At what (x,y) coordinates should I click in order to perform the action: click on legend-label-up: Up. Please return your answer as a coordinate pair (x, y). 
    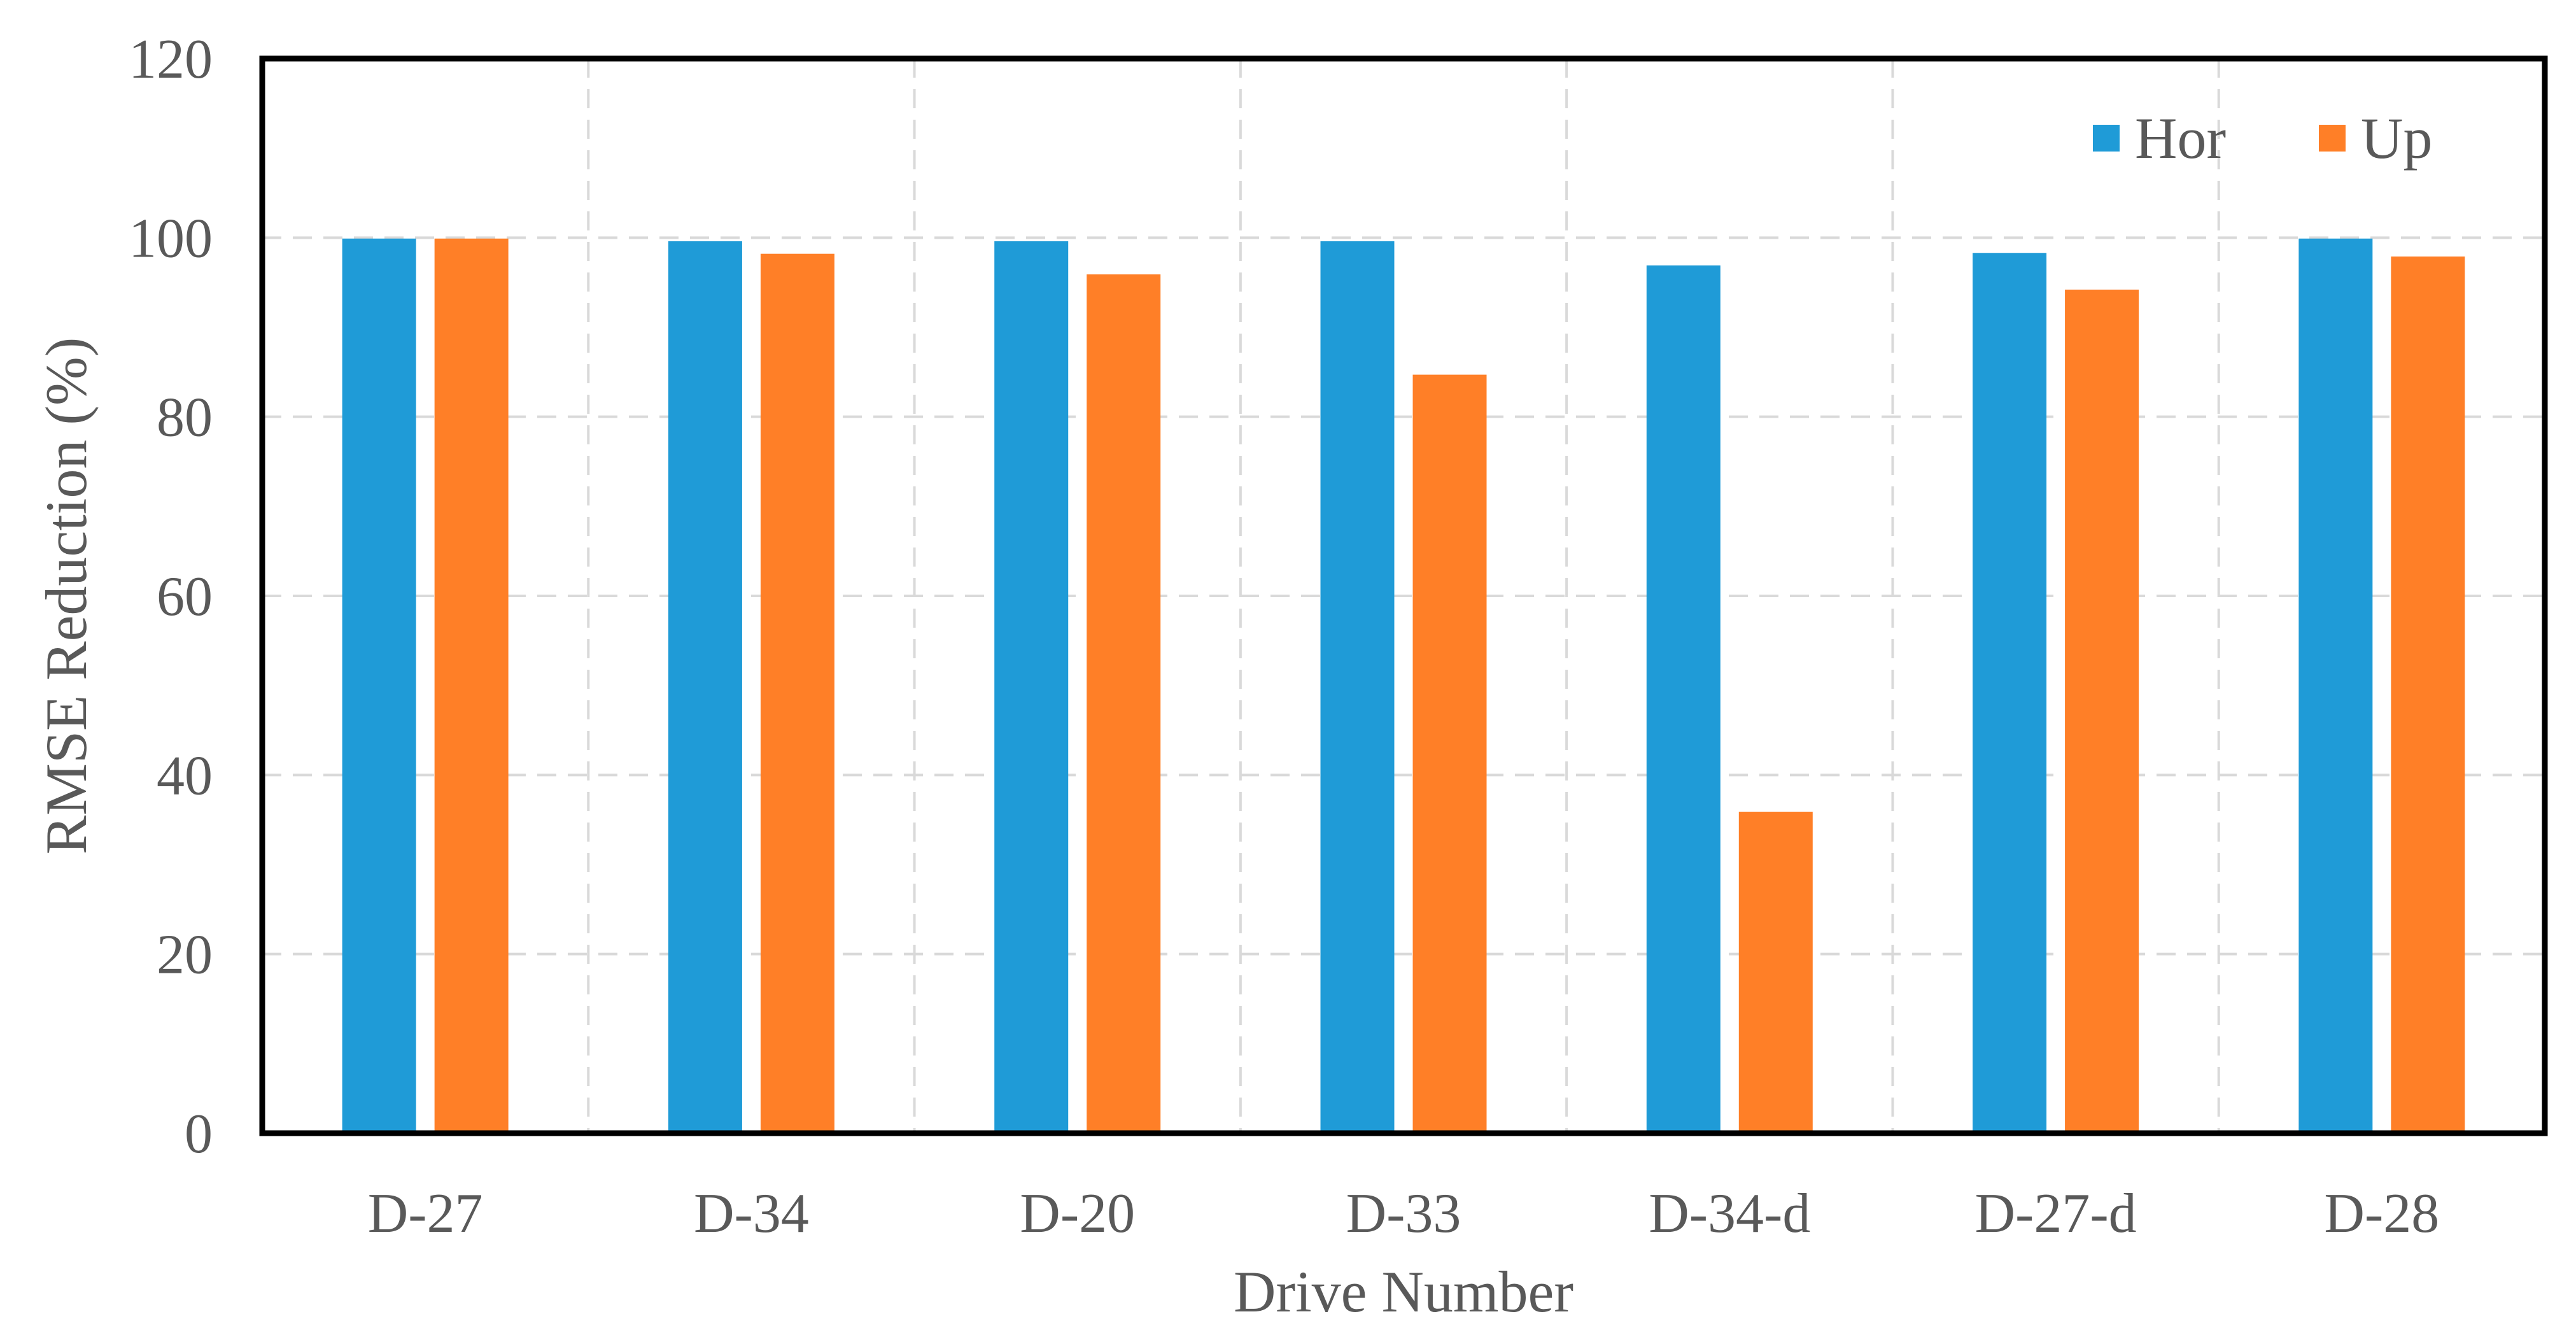
    Looking at the image, I should click on (2397, 138).